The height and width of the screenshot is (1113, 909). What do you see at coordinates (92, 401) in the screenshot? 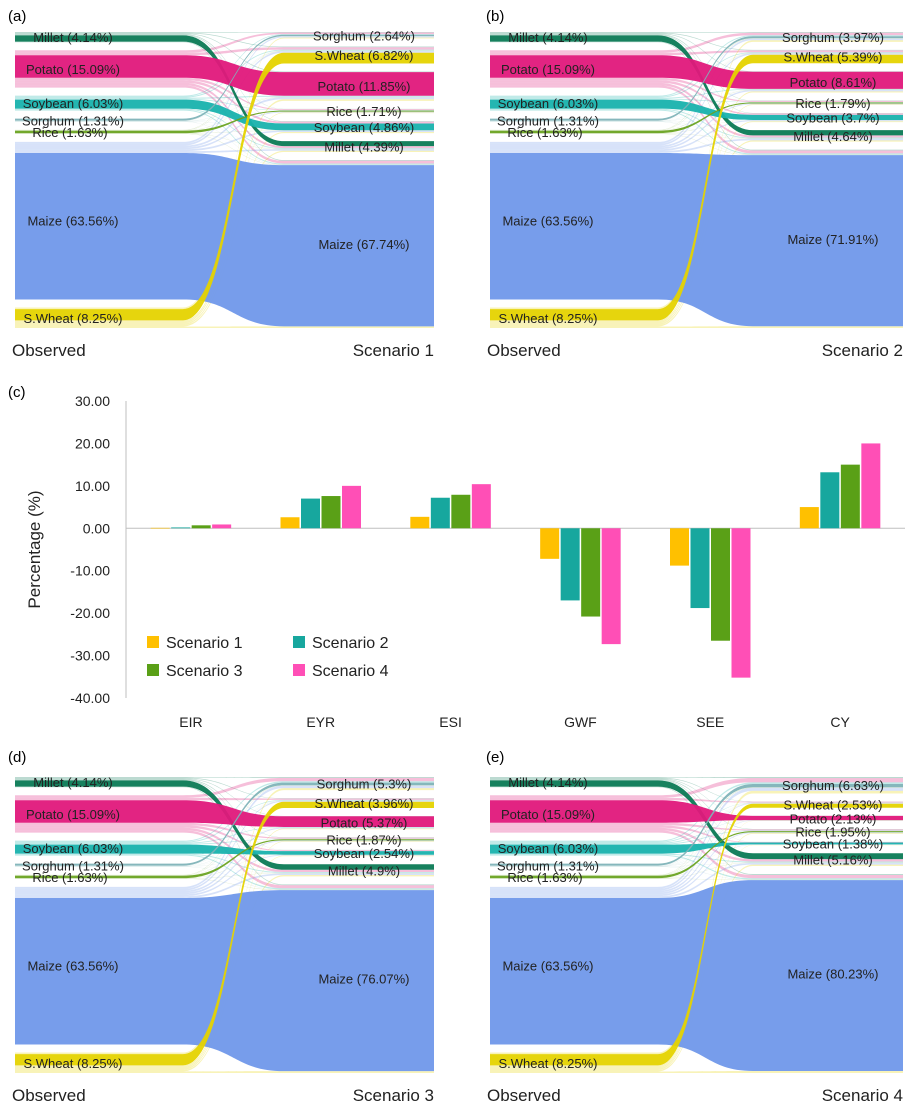
I see `y-tick-label: 30.00` at bounding box center [92, 401].